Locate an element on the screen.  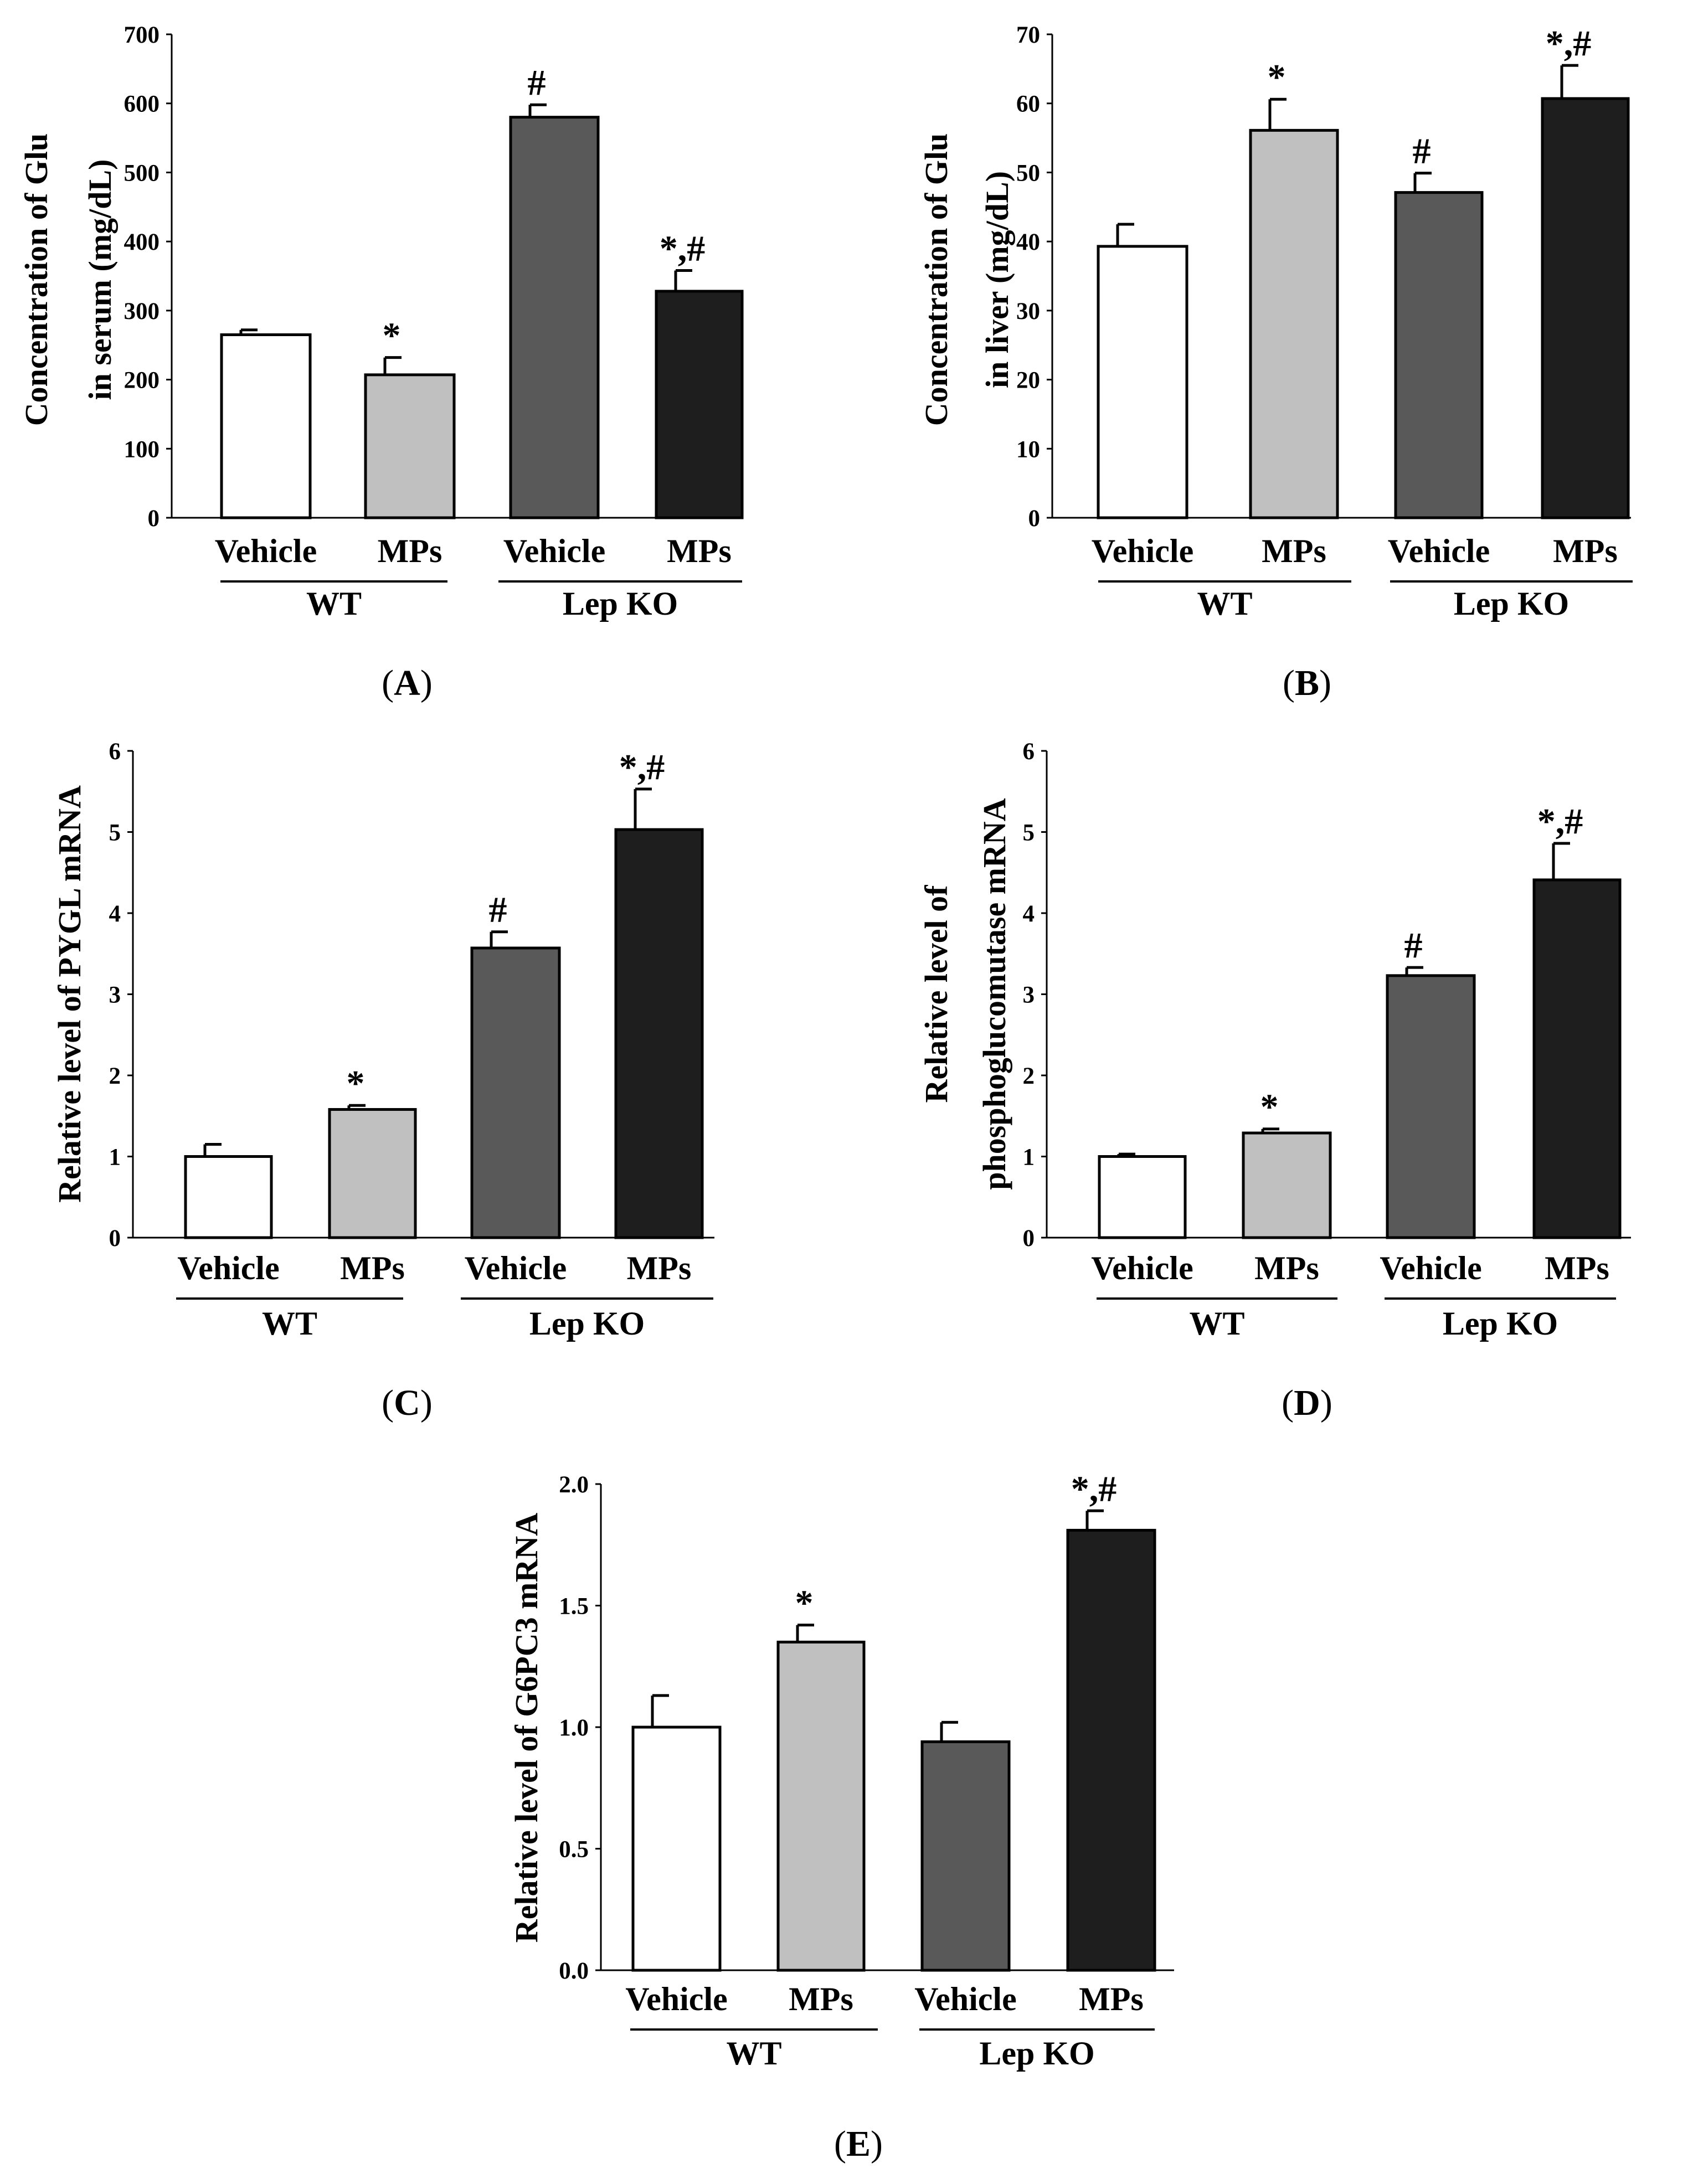
y-tick-label: 0.5 is located at coordinates (574, 1850).